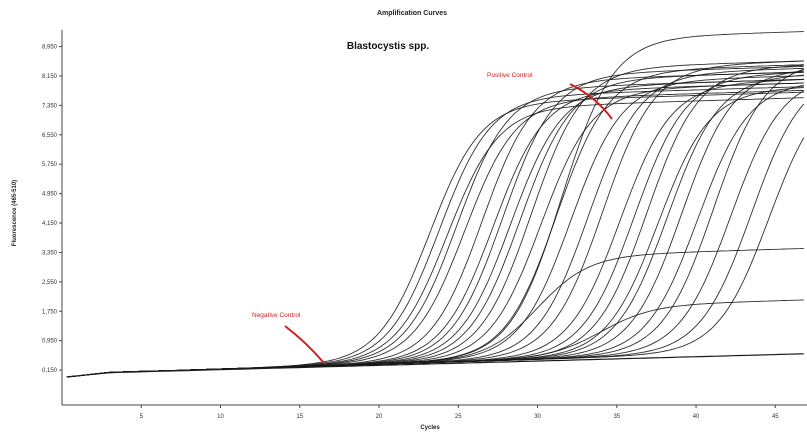 Image resolution: width=807 pixels, height=436 pixels. Describe the element at coordinates (388, 46) in the screenshot. I see `chart-subtitle: Blastocystis spp.` at that location.